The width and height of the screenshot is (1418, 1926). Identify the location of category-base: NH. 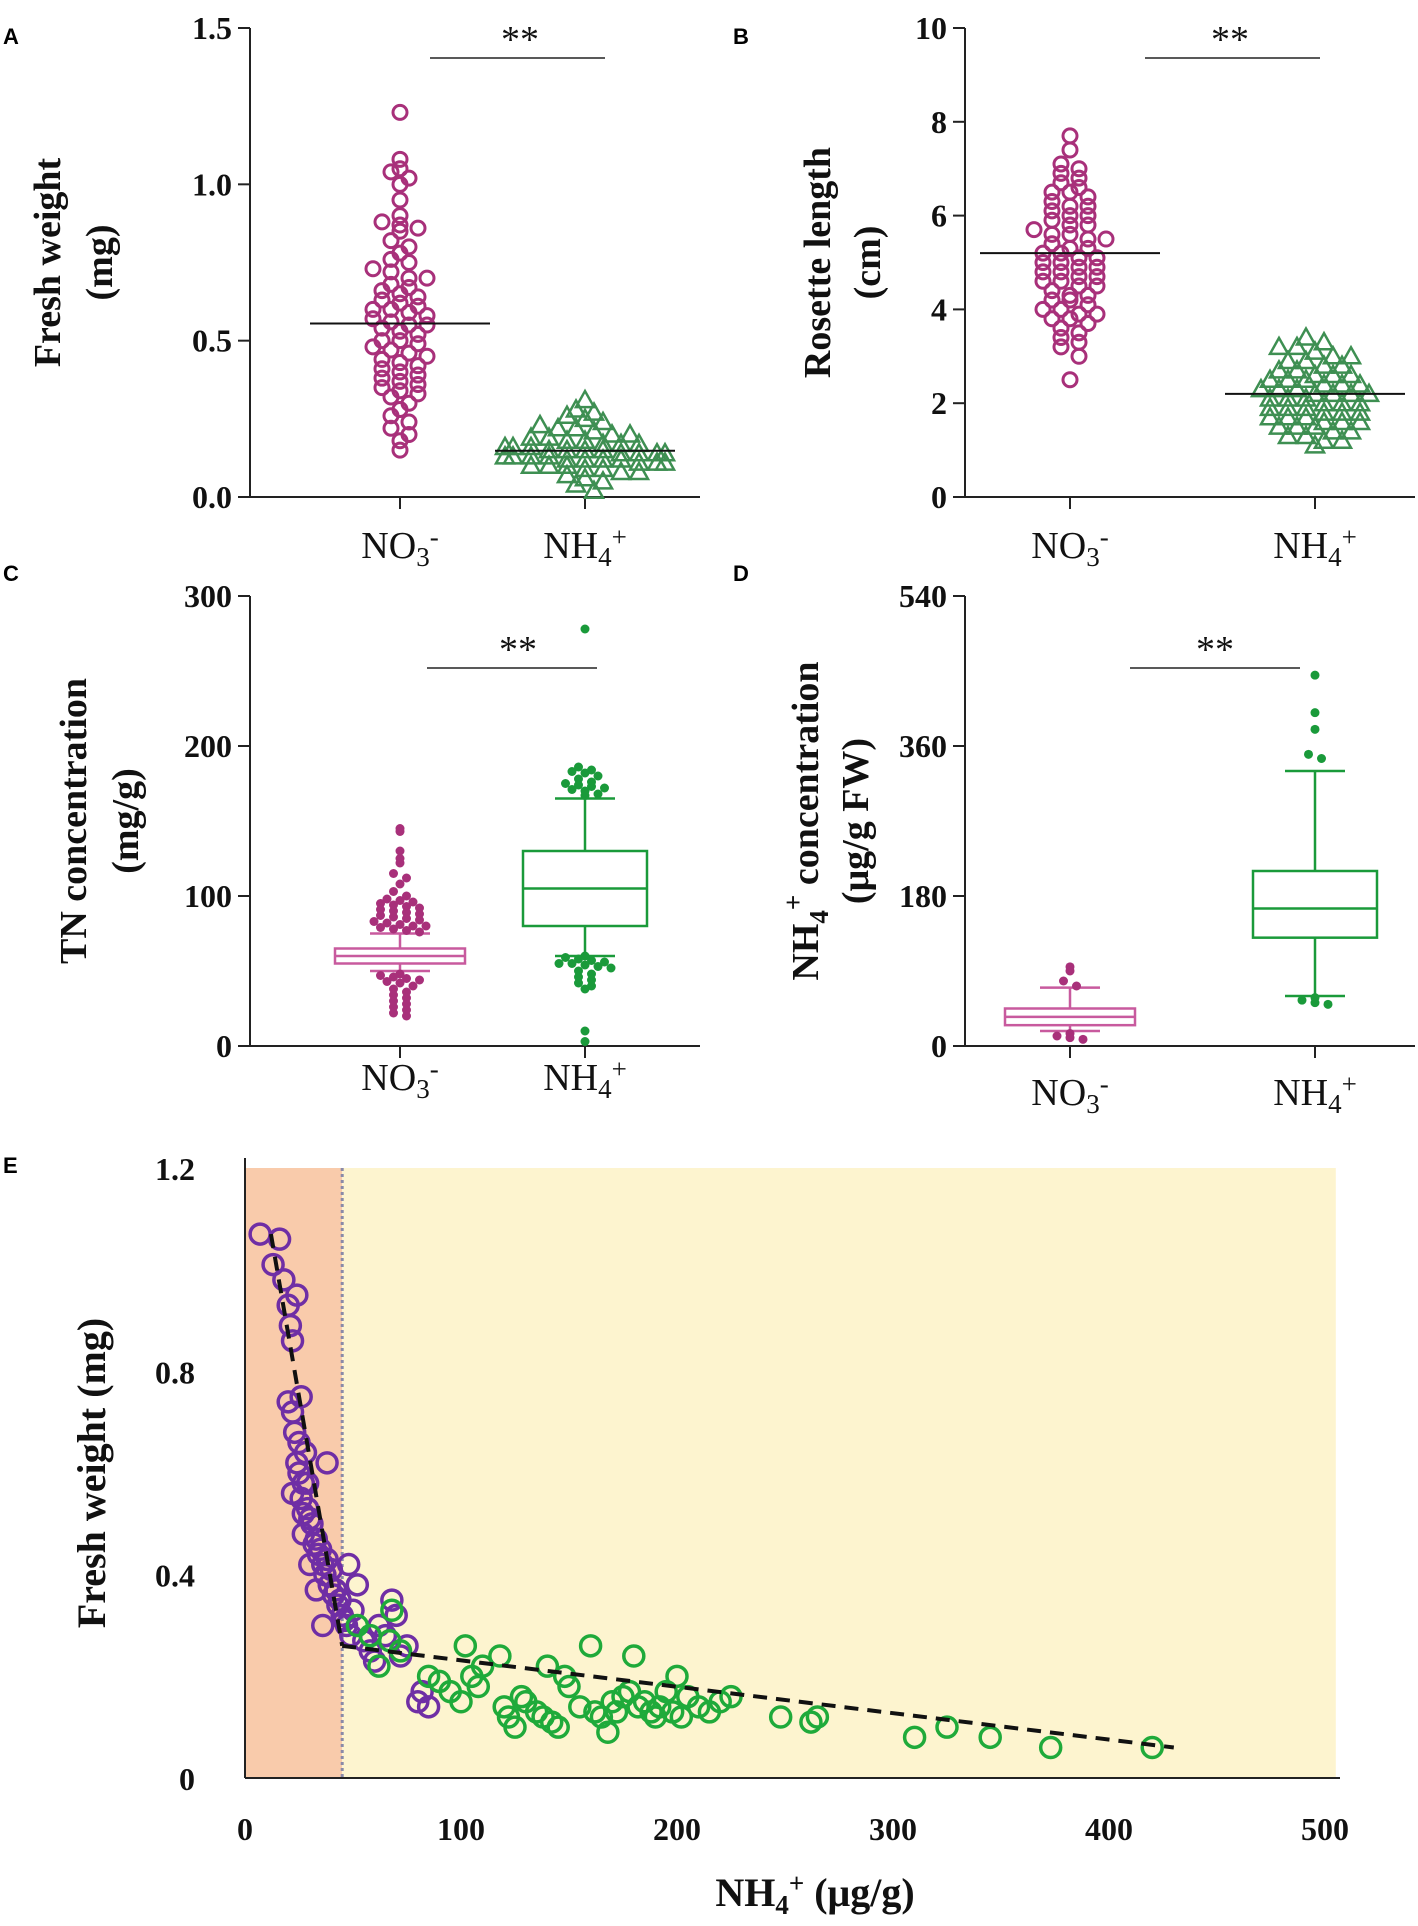
(570, 1078).